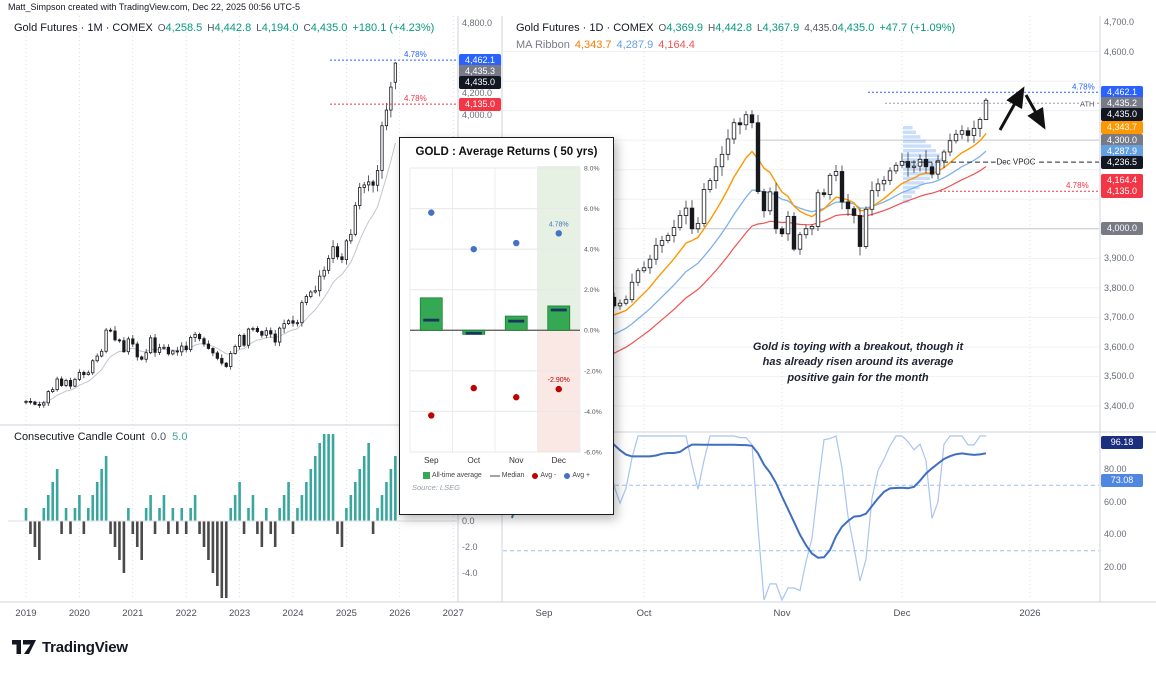 Image resolution: width=1156 pixels, height=677 pixels. What do you see at coordinates (346, 613) in the screenshot?
I see `time-label: 2025` at bounding box center [346, 613].